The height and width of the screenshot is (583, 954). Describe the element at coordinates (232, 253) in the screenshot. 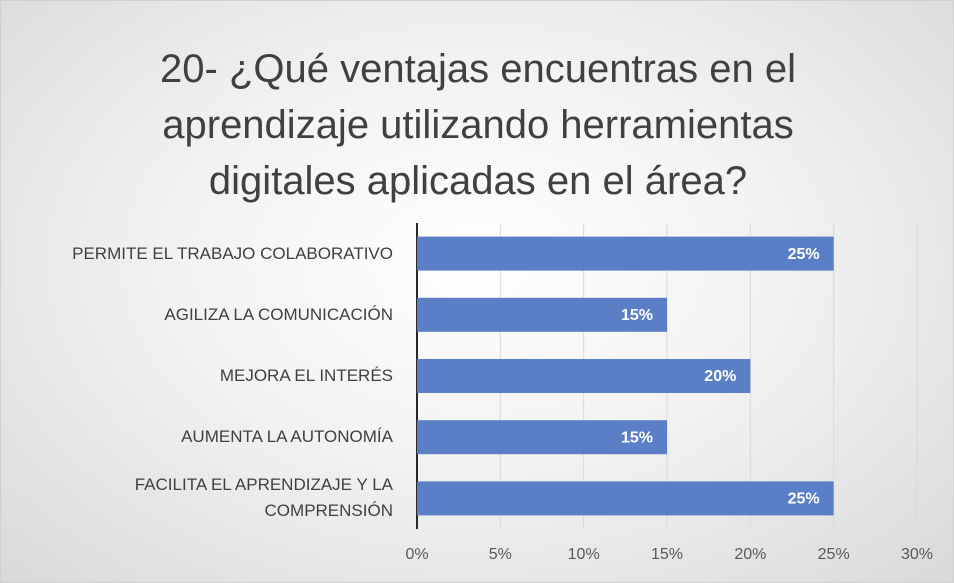

I see `y-tick-label: PERMITE EL TRABAJO COLABORATIVO` at that location.